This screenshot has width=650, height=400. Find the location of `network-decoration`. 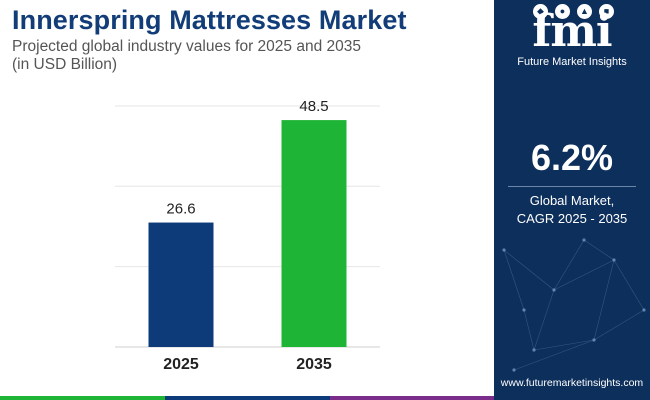

network-decoration is located at coordinates (574, 305).